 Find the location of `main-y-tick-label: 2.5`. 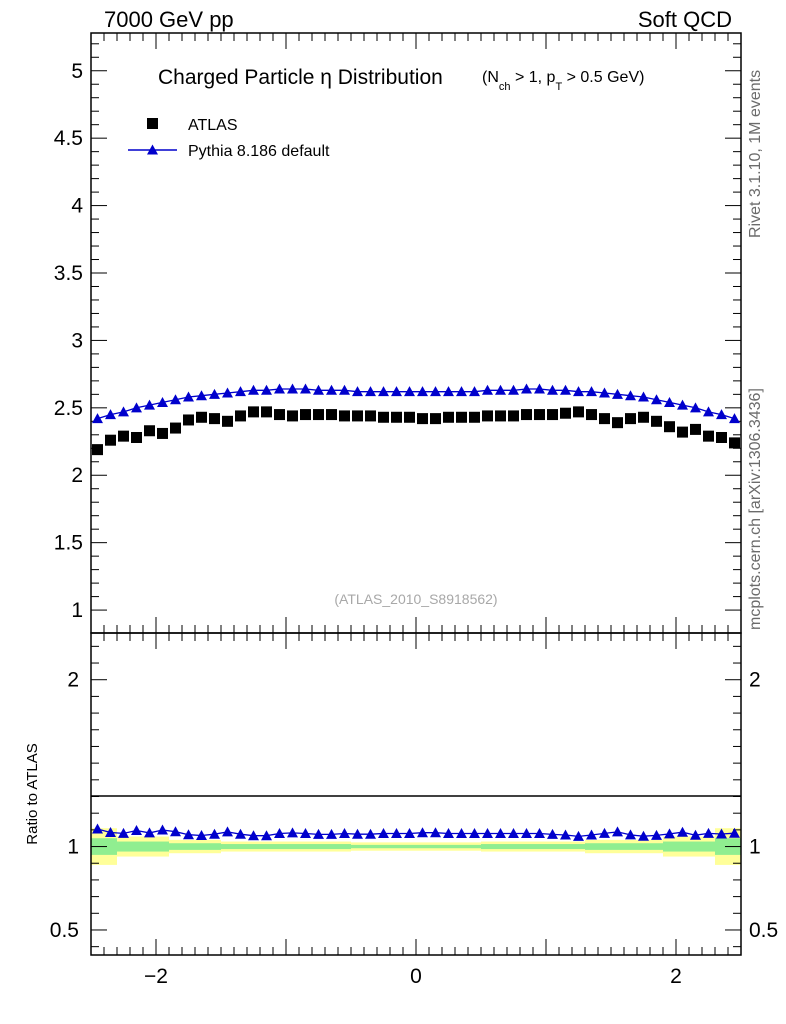

main-y-tick-label: 2.5 is located at coordinates (68, 408).